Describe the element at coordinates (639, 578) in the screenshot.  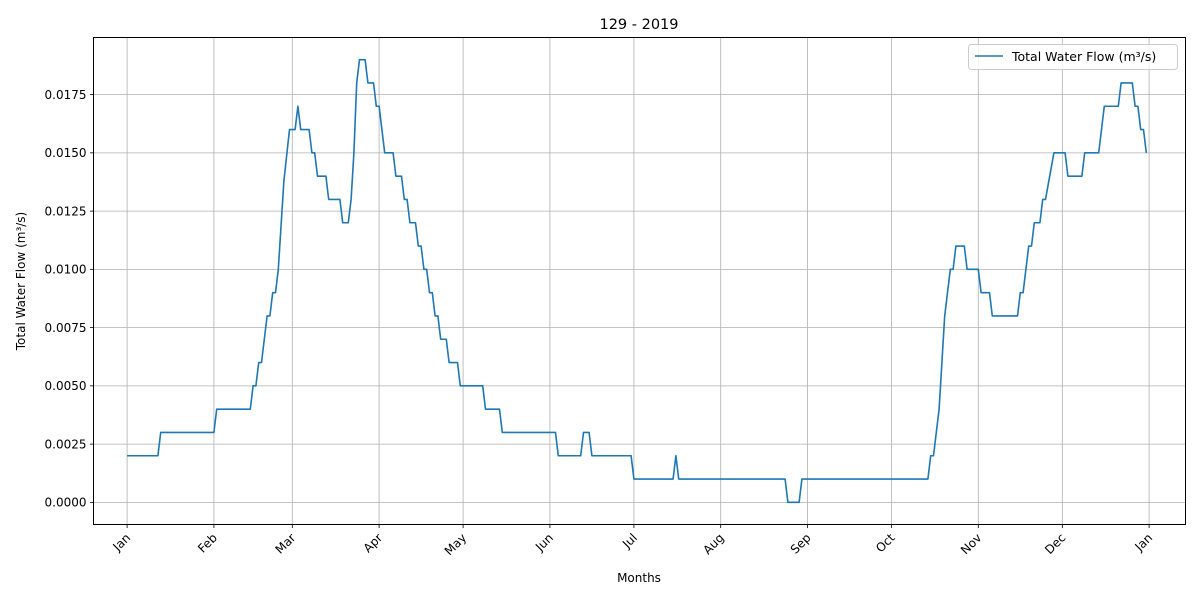
I see `x-axis-label: Months` at that location.